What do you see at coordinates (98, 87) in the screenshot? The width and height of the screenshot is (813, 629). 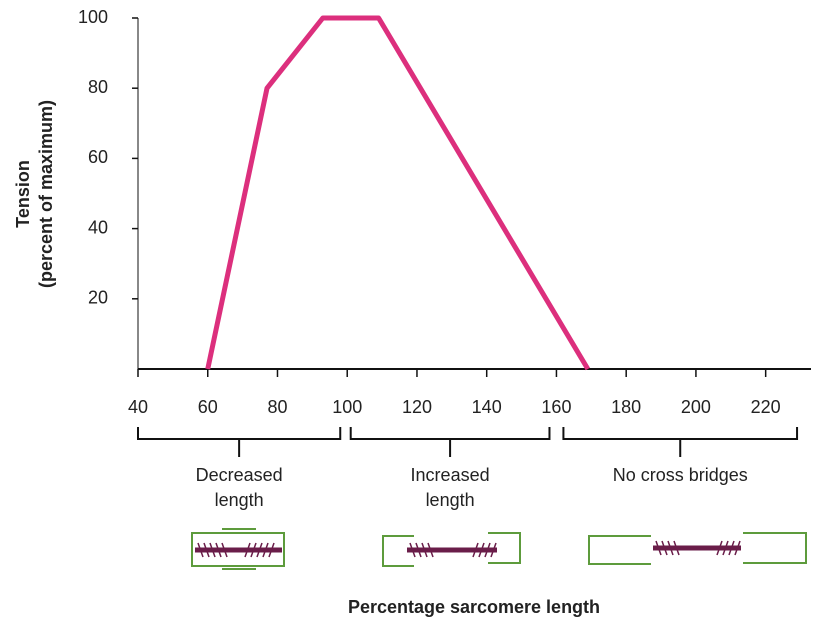 I see `y-tick-label: 80` at bounding box center [98, 87].